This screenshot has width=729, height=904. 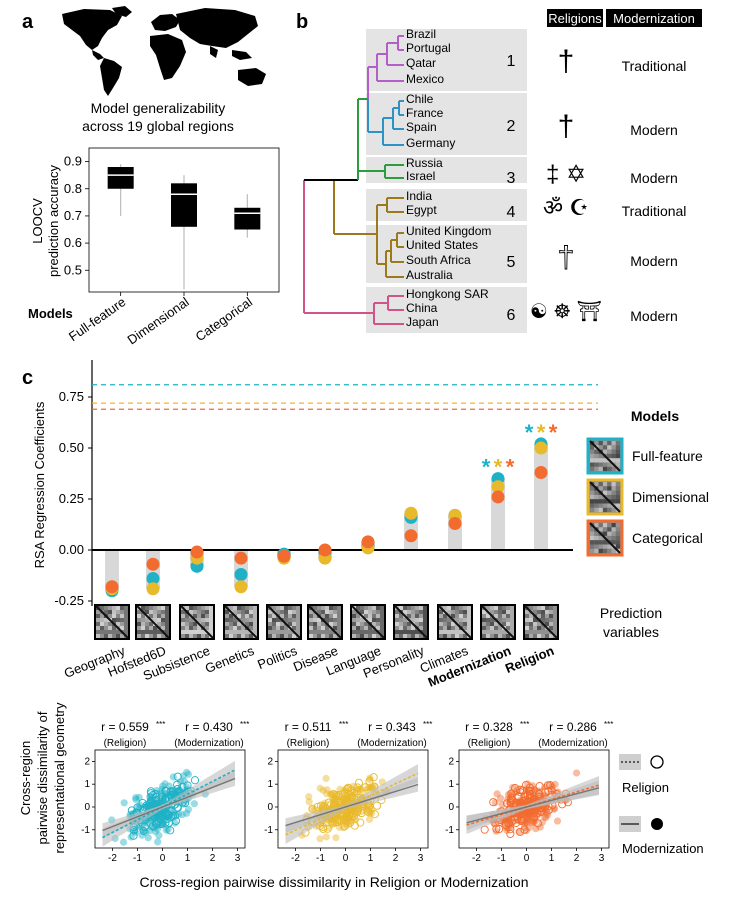 What do you see at coordinates (425, 79) in the screenshot?
I see `region-label: Mexico` at bounding box center [425, 79].